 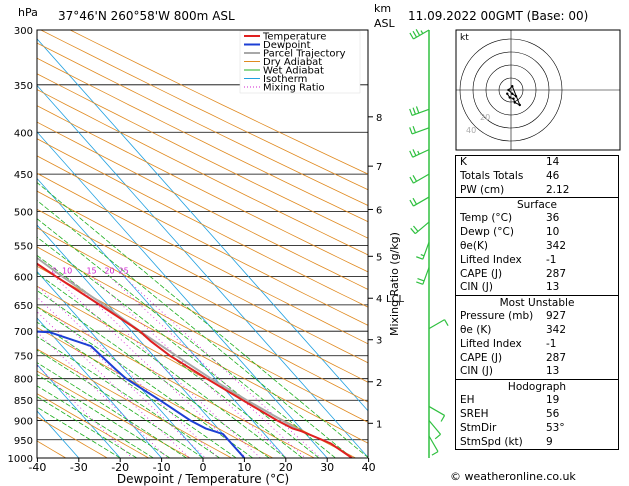 I want to click on p-tick-label: 950, so click(x=23, y=441).